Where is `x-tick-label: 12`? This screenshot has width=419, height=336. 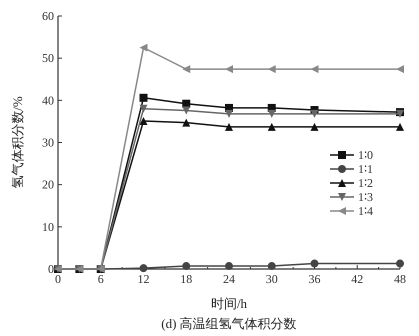 x-tick-label: 12 is located at coordinates (144, 279).